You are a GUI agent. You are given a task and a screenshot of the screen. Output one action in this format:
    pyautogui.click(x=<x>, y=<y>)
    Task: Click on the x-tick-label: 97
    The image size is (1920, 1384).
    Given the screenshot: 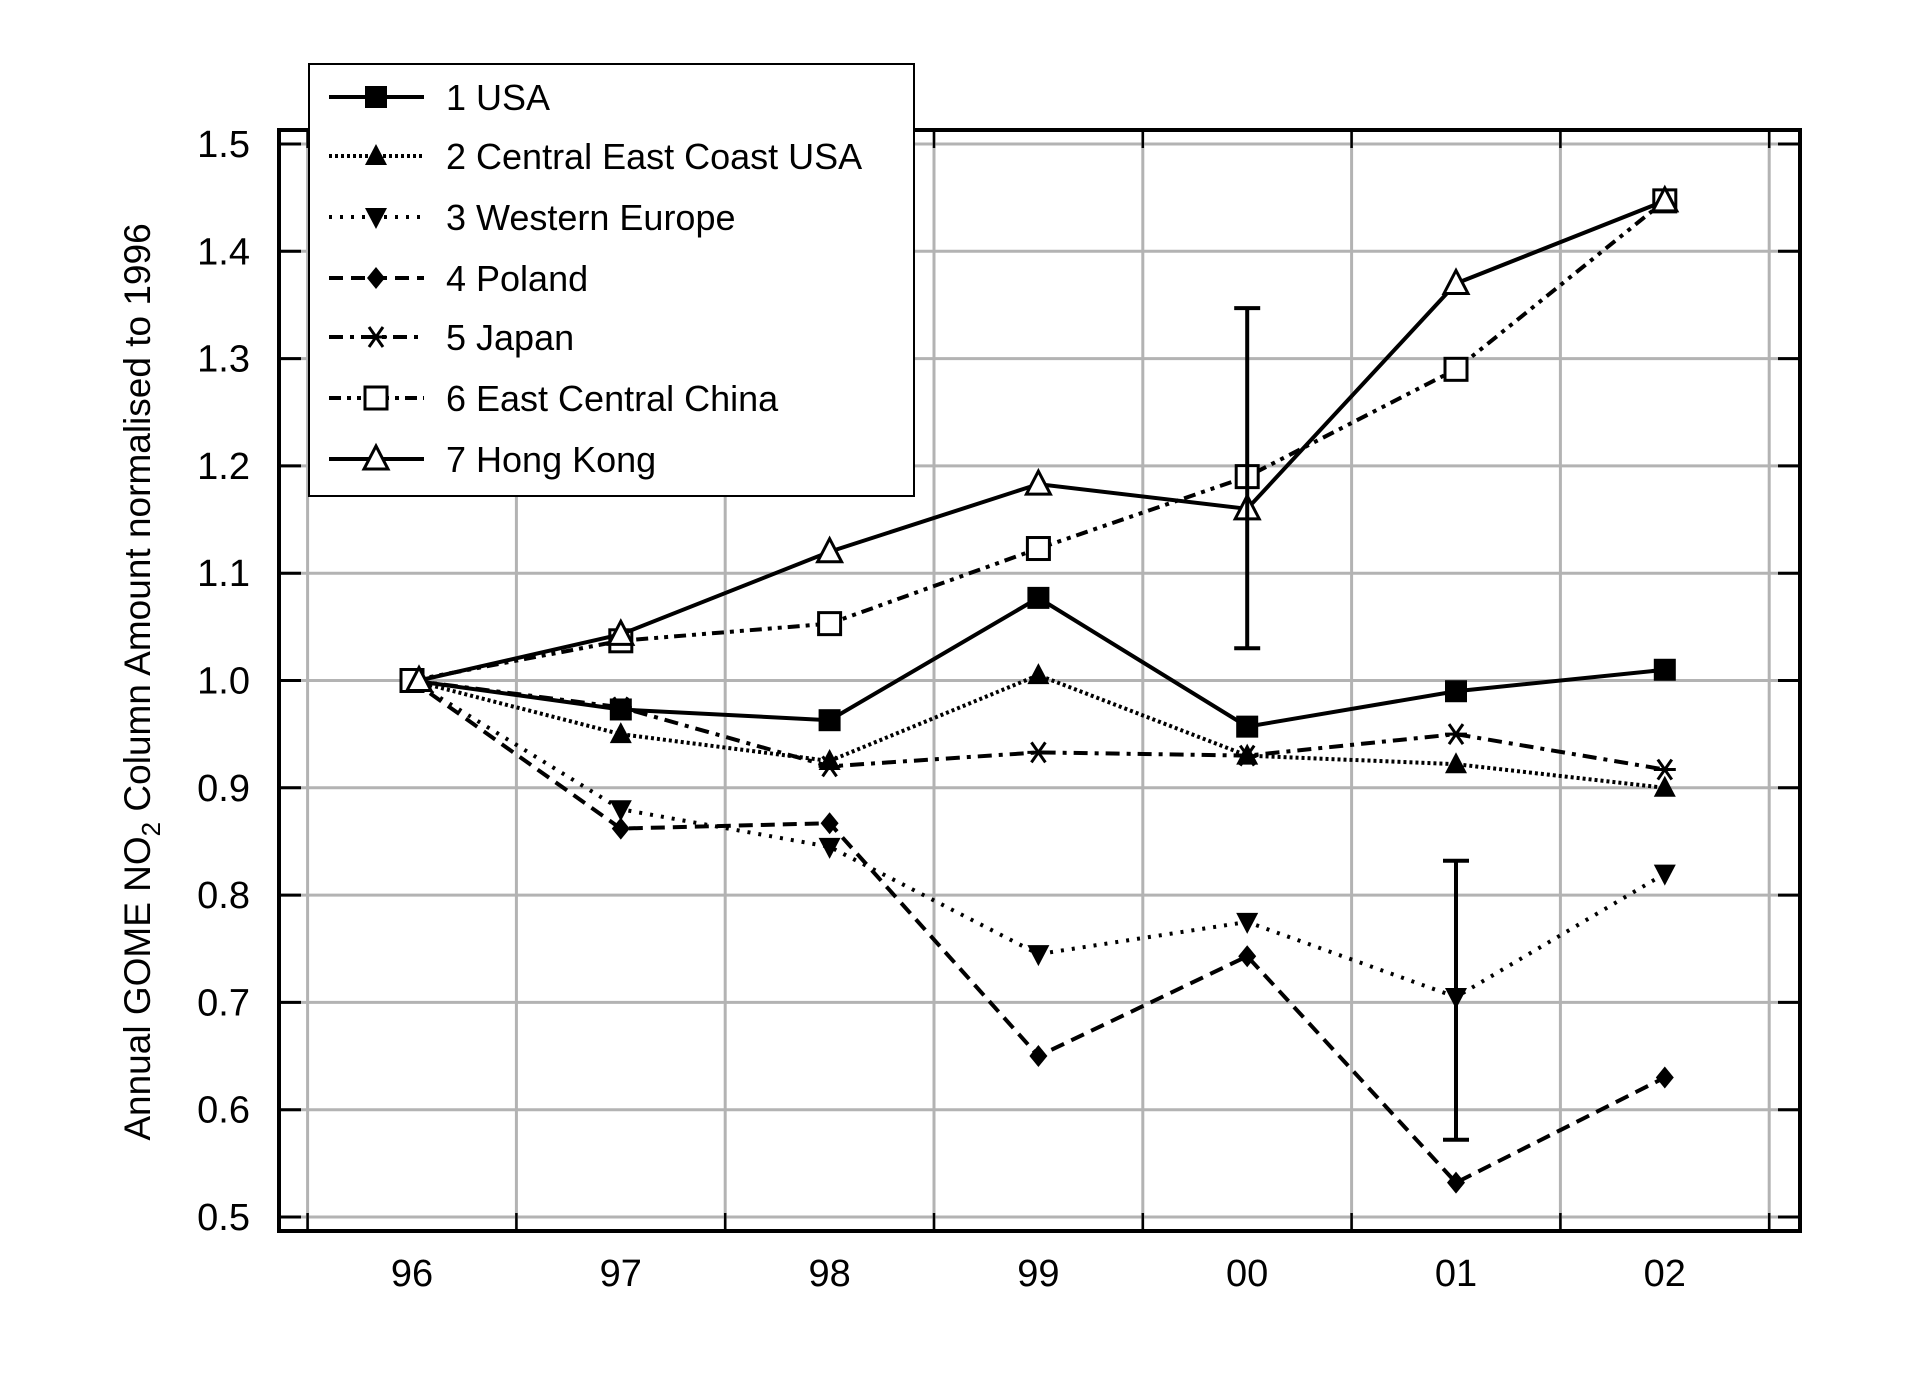 What is the action you would take?
    pyautogui.click(x=621, y=1274)
    